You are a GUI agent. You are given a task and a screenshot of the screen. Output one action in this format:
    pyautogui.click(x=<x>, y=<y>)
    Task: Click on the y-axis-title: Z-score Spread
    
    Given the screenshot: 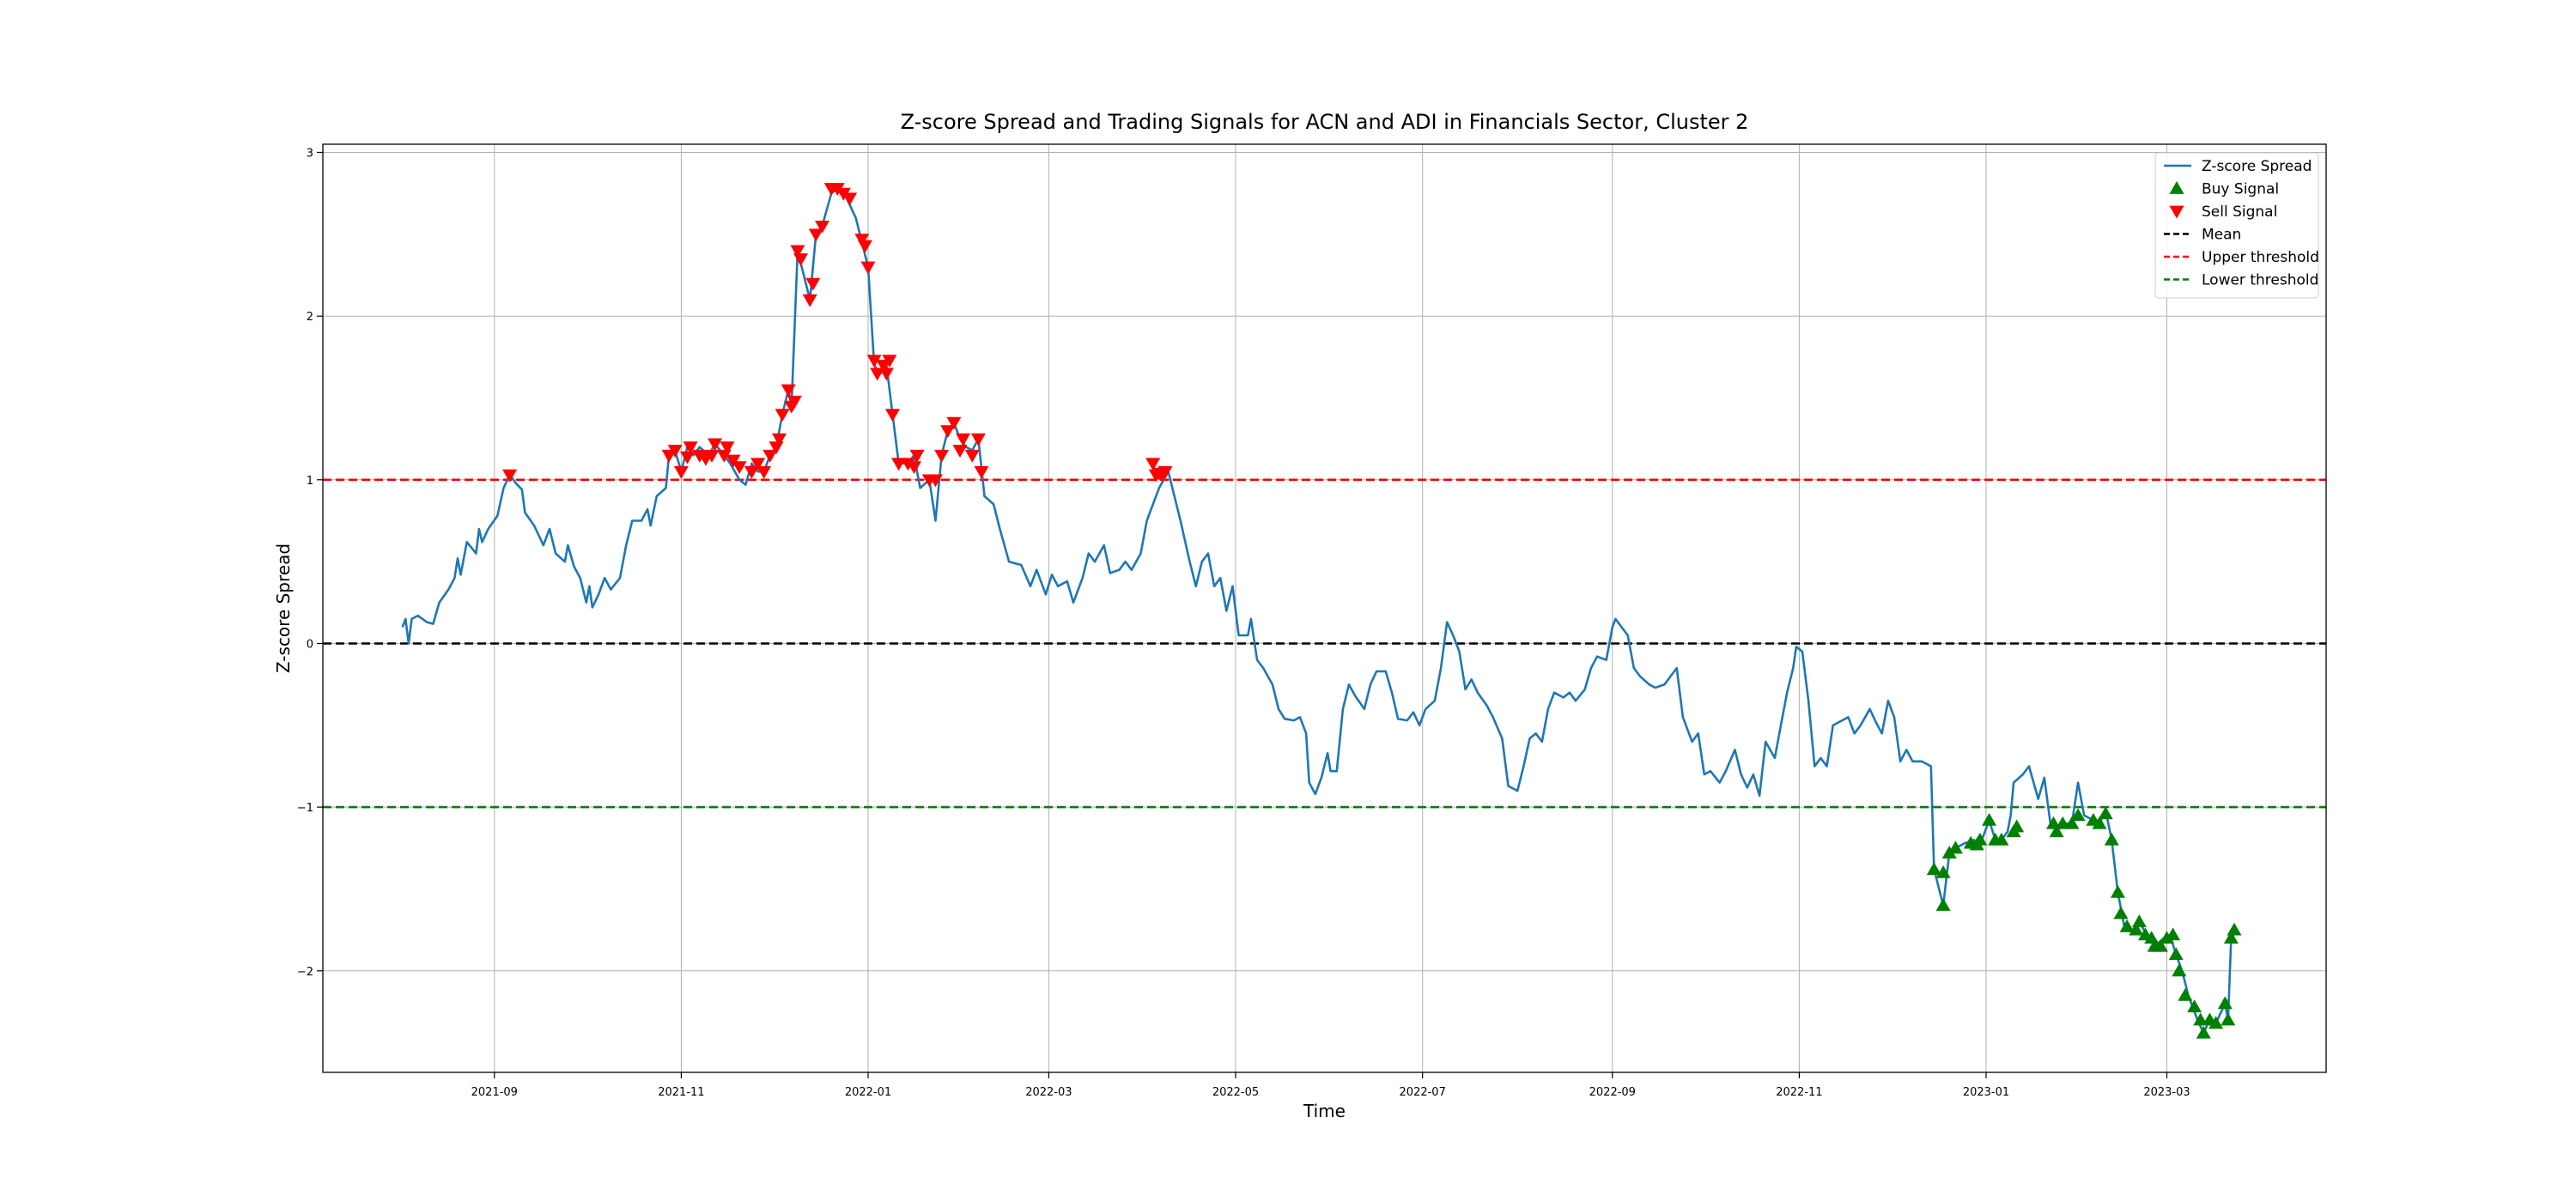 What is the action you would take?
    pyautogui.click(x=283, y=608)
    